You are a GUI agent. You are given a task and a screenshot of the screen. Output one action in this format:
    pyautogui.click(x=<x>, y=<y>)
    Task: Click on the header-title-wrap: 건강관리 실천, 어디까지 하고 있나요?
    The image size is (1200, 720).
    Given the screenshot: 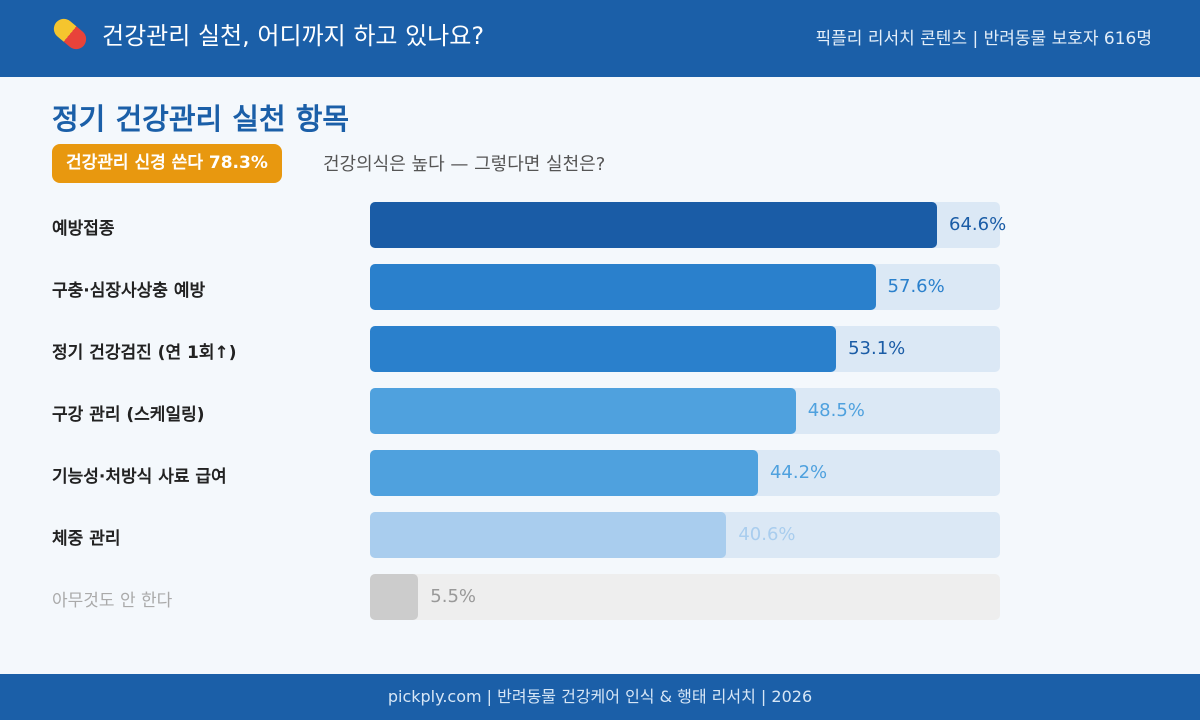 What is the action you would take?
    pyautogui.click(x=267, y=33)
    